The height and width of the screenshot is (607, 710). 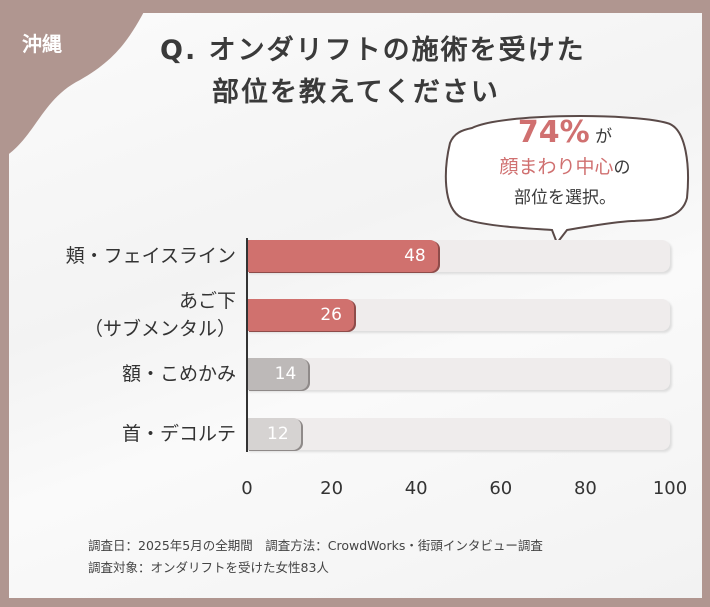 I want to click on speech-bubble, so click(x=566, y=179).